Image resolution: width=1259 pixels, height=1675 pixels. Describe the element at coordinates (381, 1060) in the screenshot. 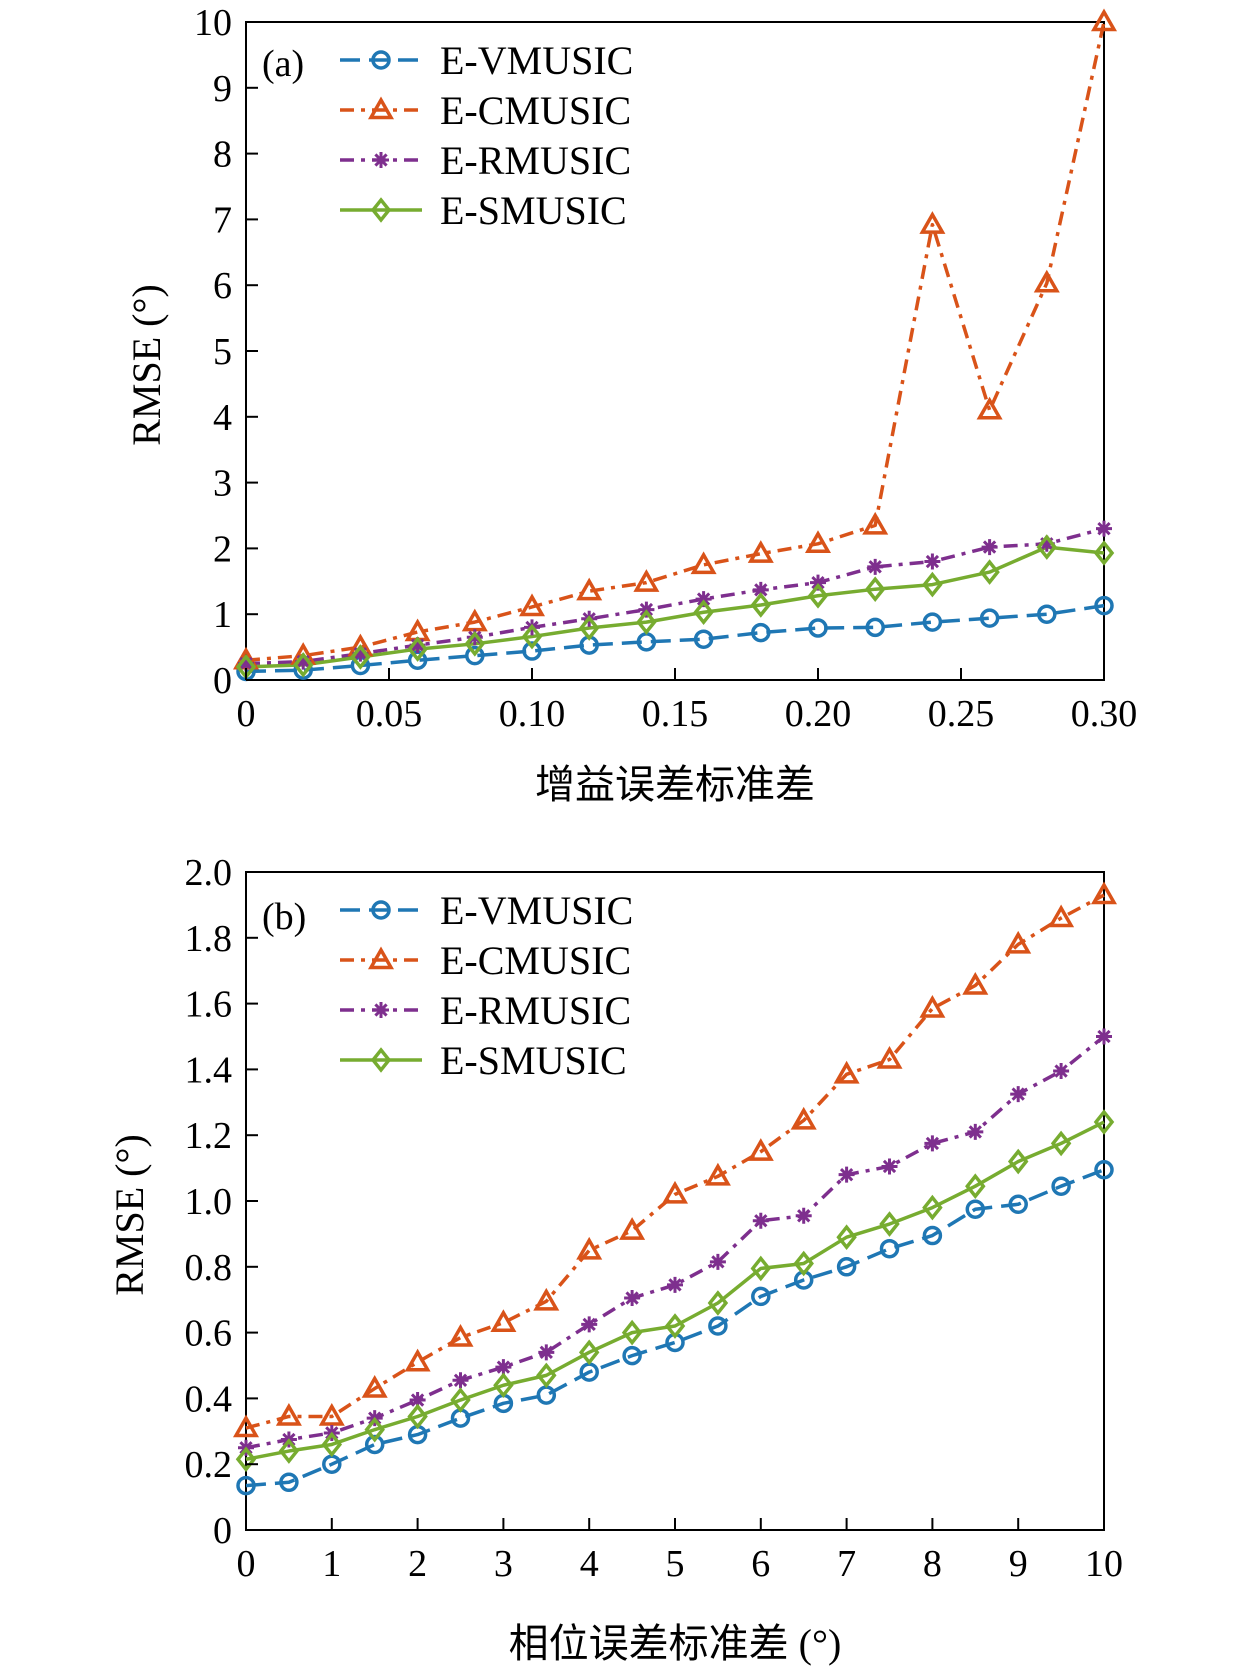

I see `legend-marker-e-smusic` at that location.